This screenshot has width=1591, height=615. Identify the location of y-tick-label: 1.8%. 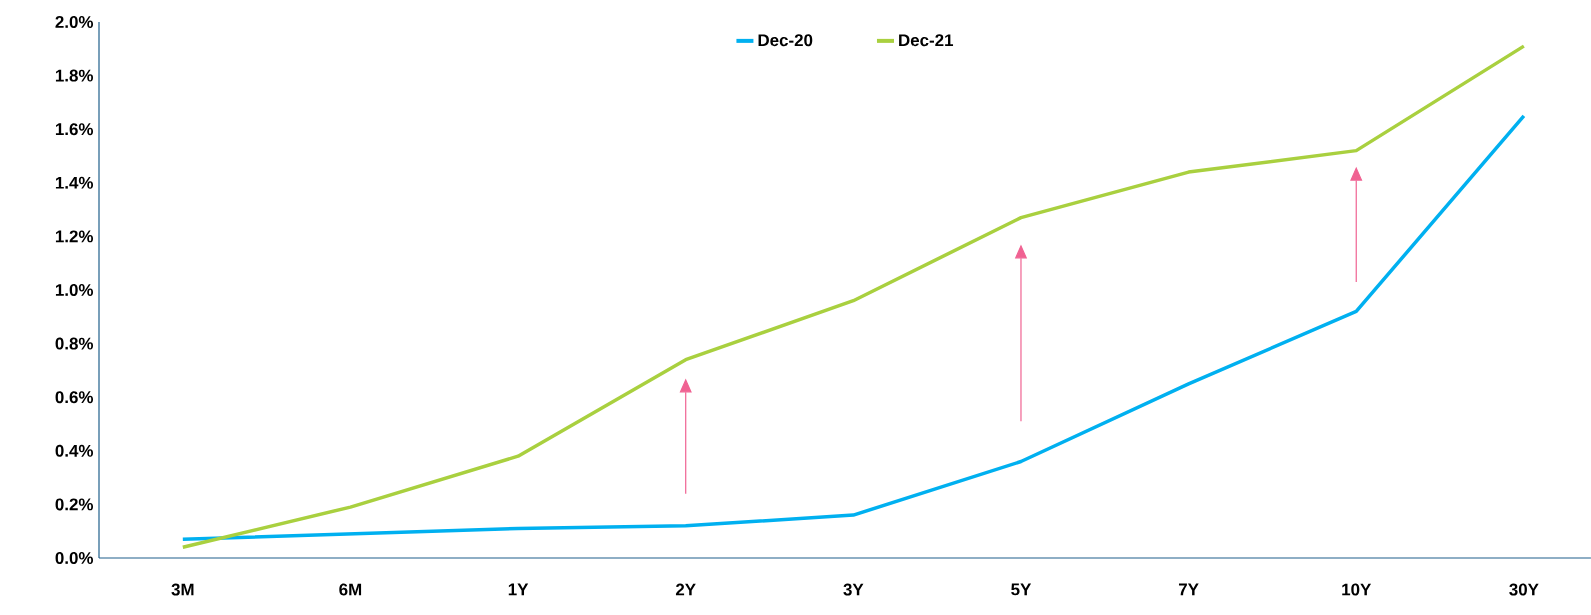
(74, 75).